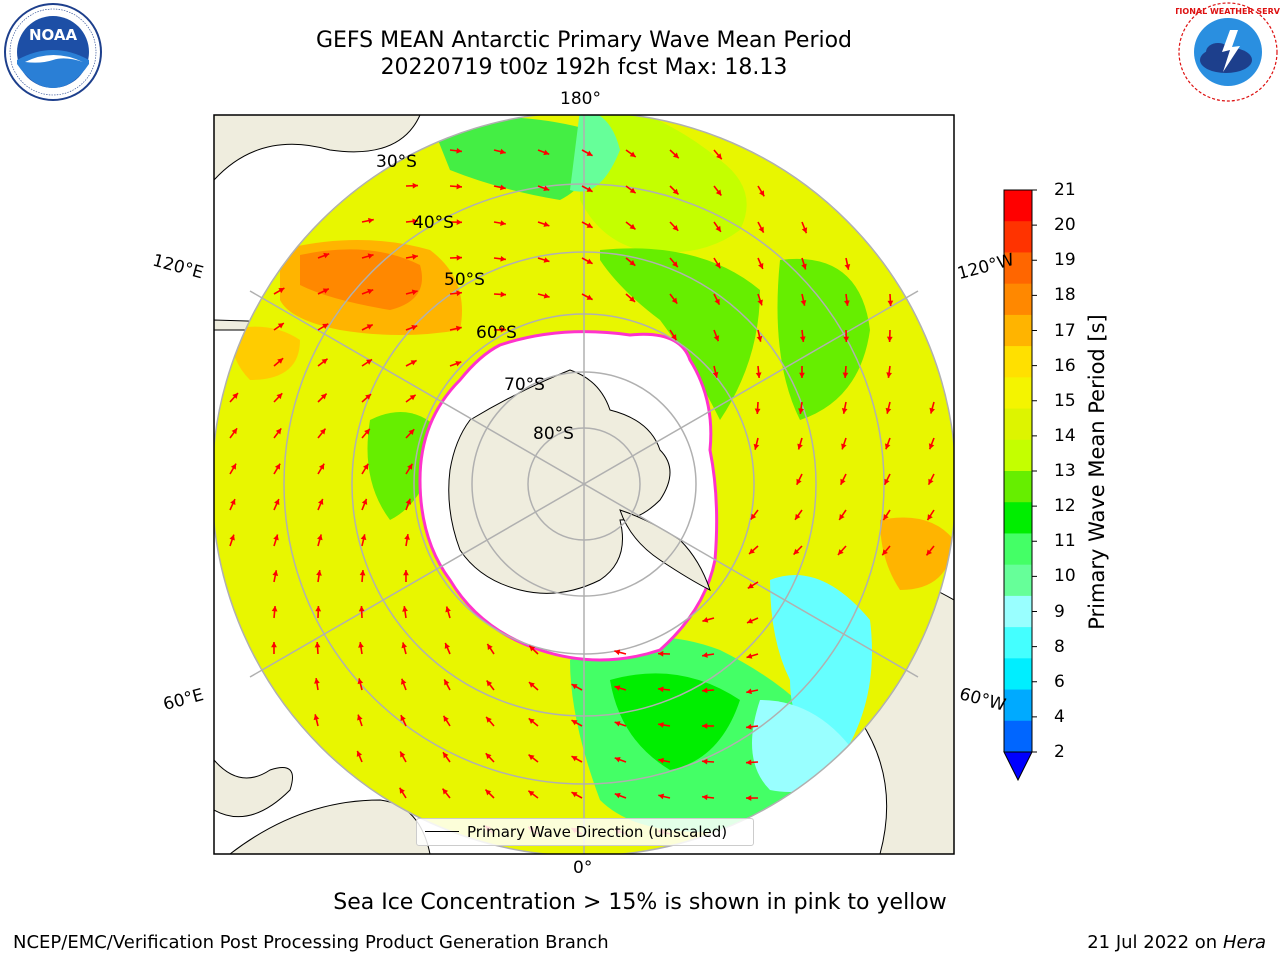  What do you see at coordinates (1065, 506) in the screenshot?
I see `colorbar-tick-label: 12` at bounding box center [1065, 506].